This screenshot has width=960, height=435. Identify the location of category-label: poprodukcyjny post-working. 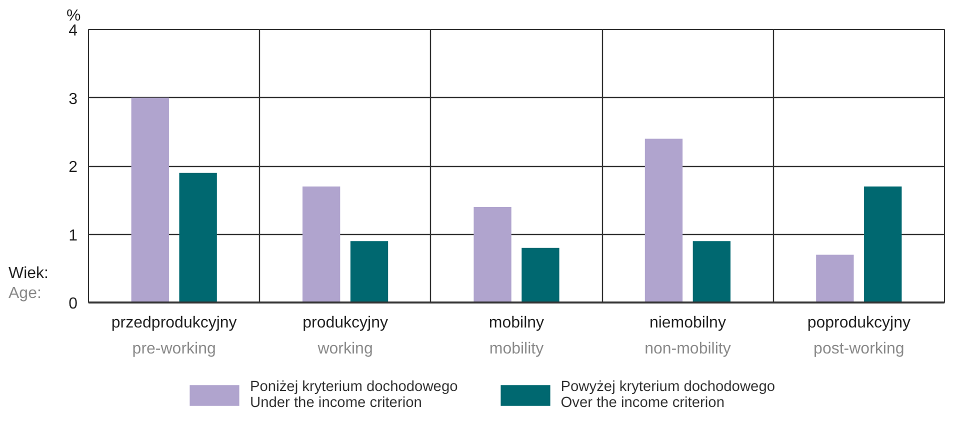
(858, 336).